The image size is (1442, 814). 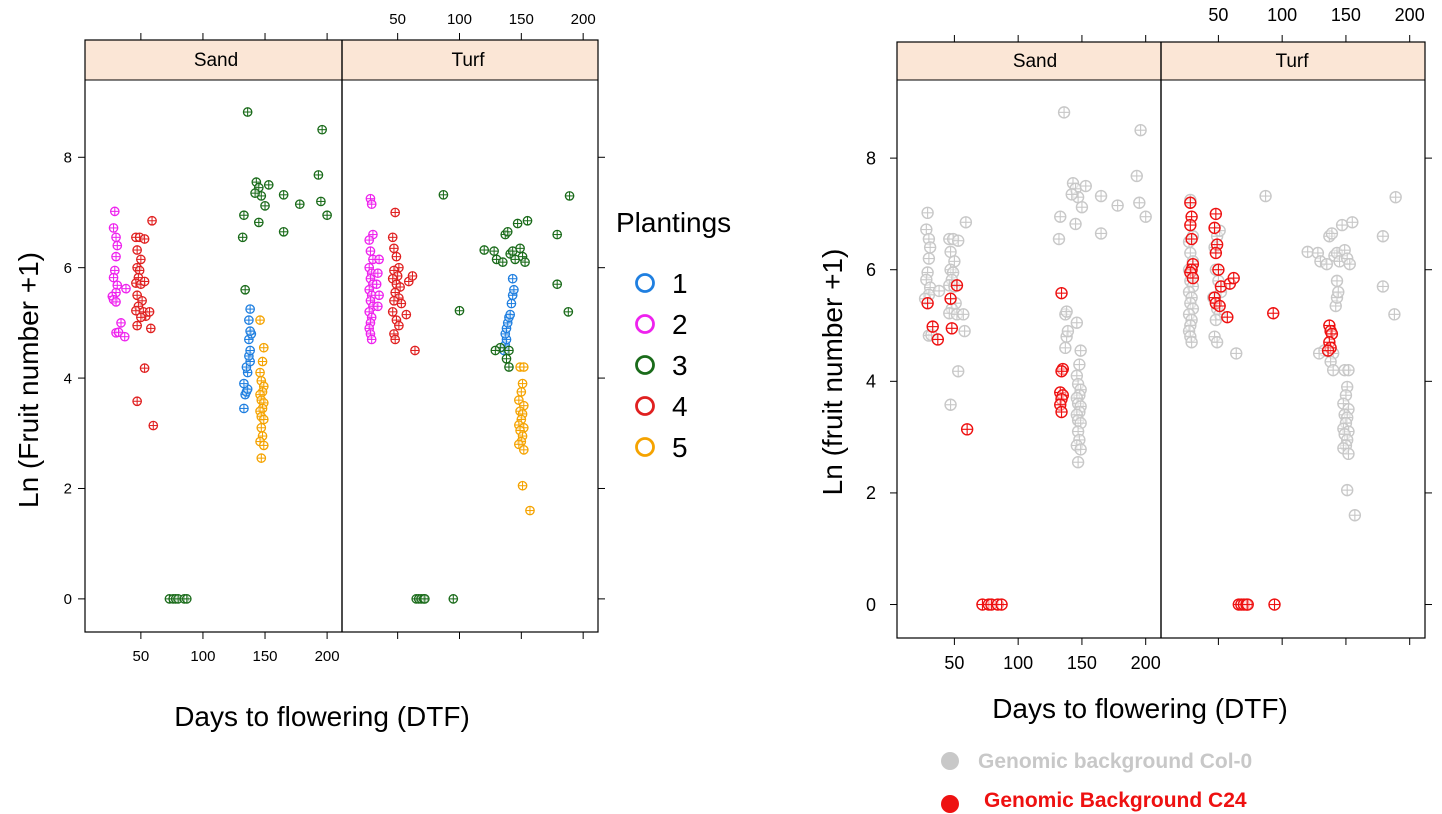 What do you see at coordinates (871, 605) in the screenshot?
I see `y-tick-label: 0` at bounding box center [871, 605].